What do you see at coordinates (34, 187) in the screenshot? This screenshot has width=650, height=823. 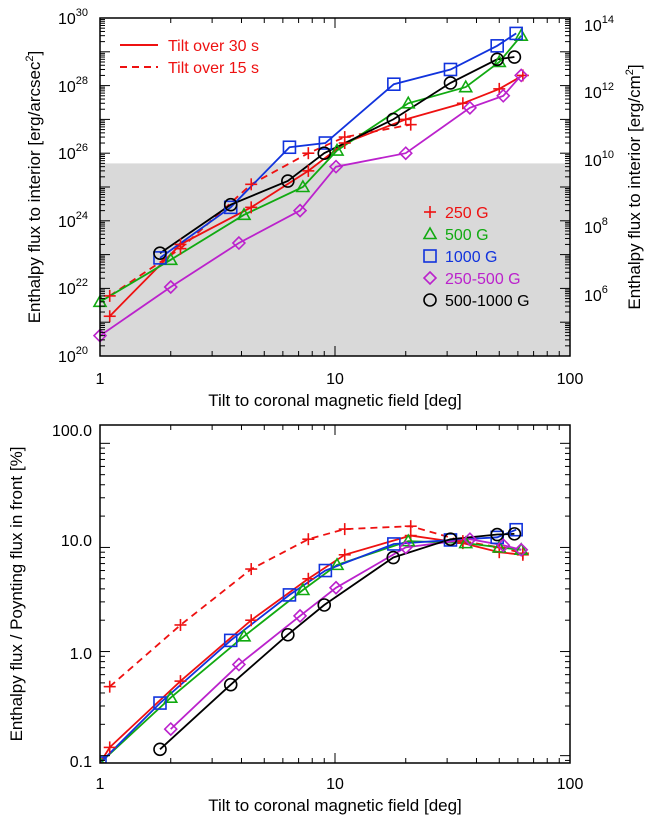 I see `top-y-axis-label: Enthalpy flux to interior [erg/arcsec2]` at bounding box center [34, 187].